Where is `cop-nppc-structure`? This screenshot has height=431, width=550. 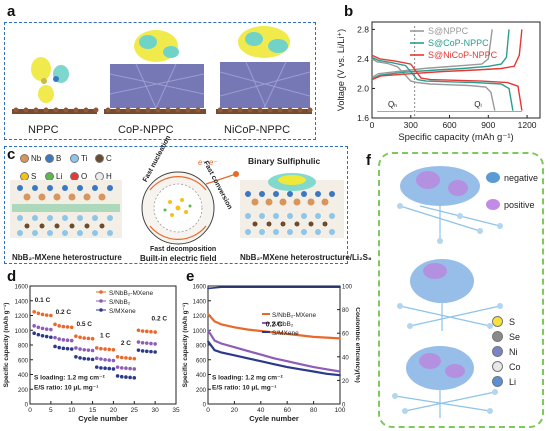 cop-nppc-structure is located at coordinates (155, 72).